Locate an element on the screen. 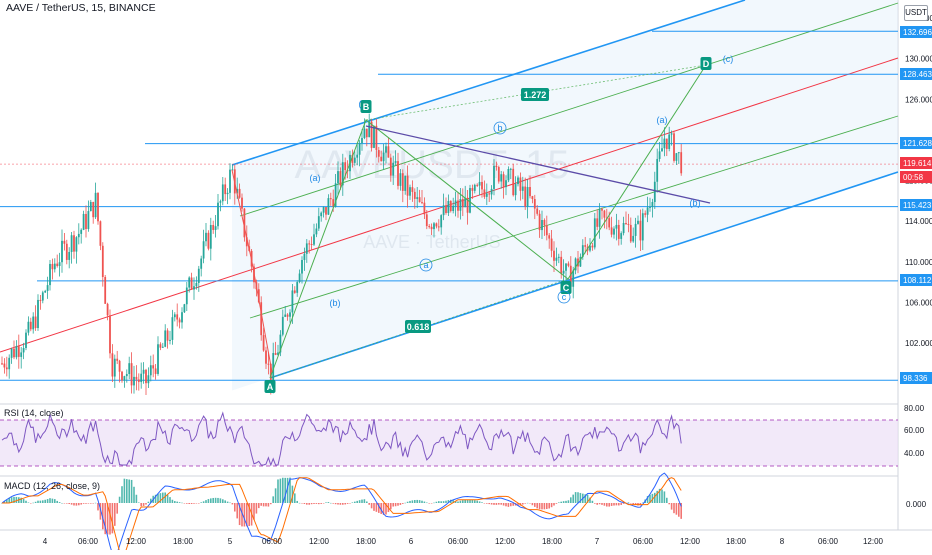  macd-title: MACD (12, 26, close, 9) is located at coordinates (52, 486).